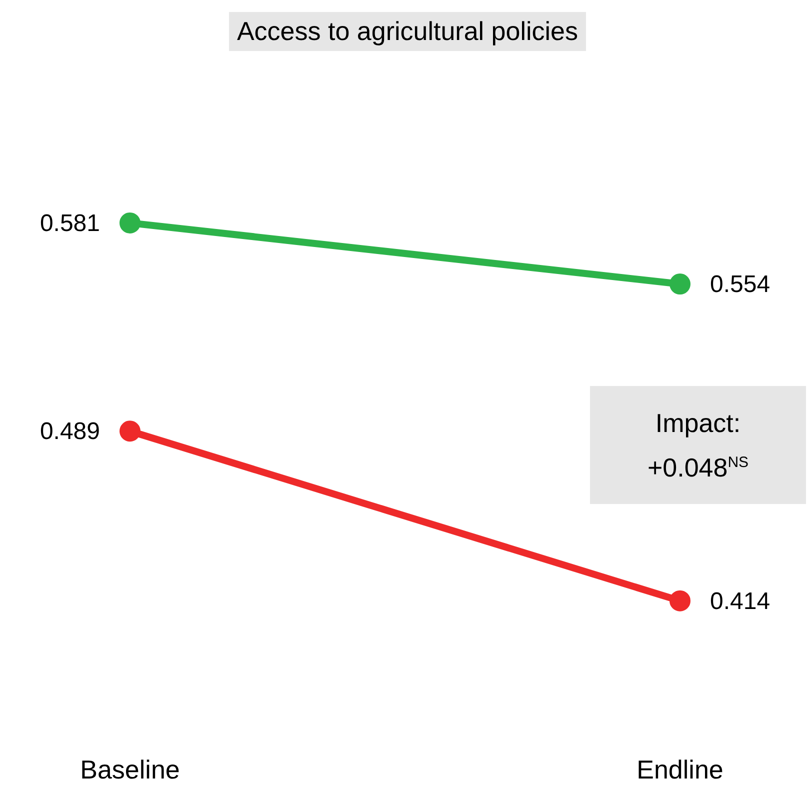 The image size is (807, 802). Describe the element at coordinates (680, 769) in the screenshot. I see `x-tick-label: Endline` at that location.